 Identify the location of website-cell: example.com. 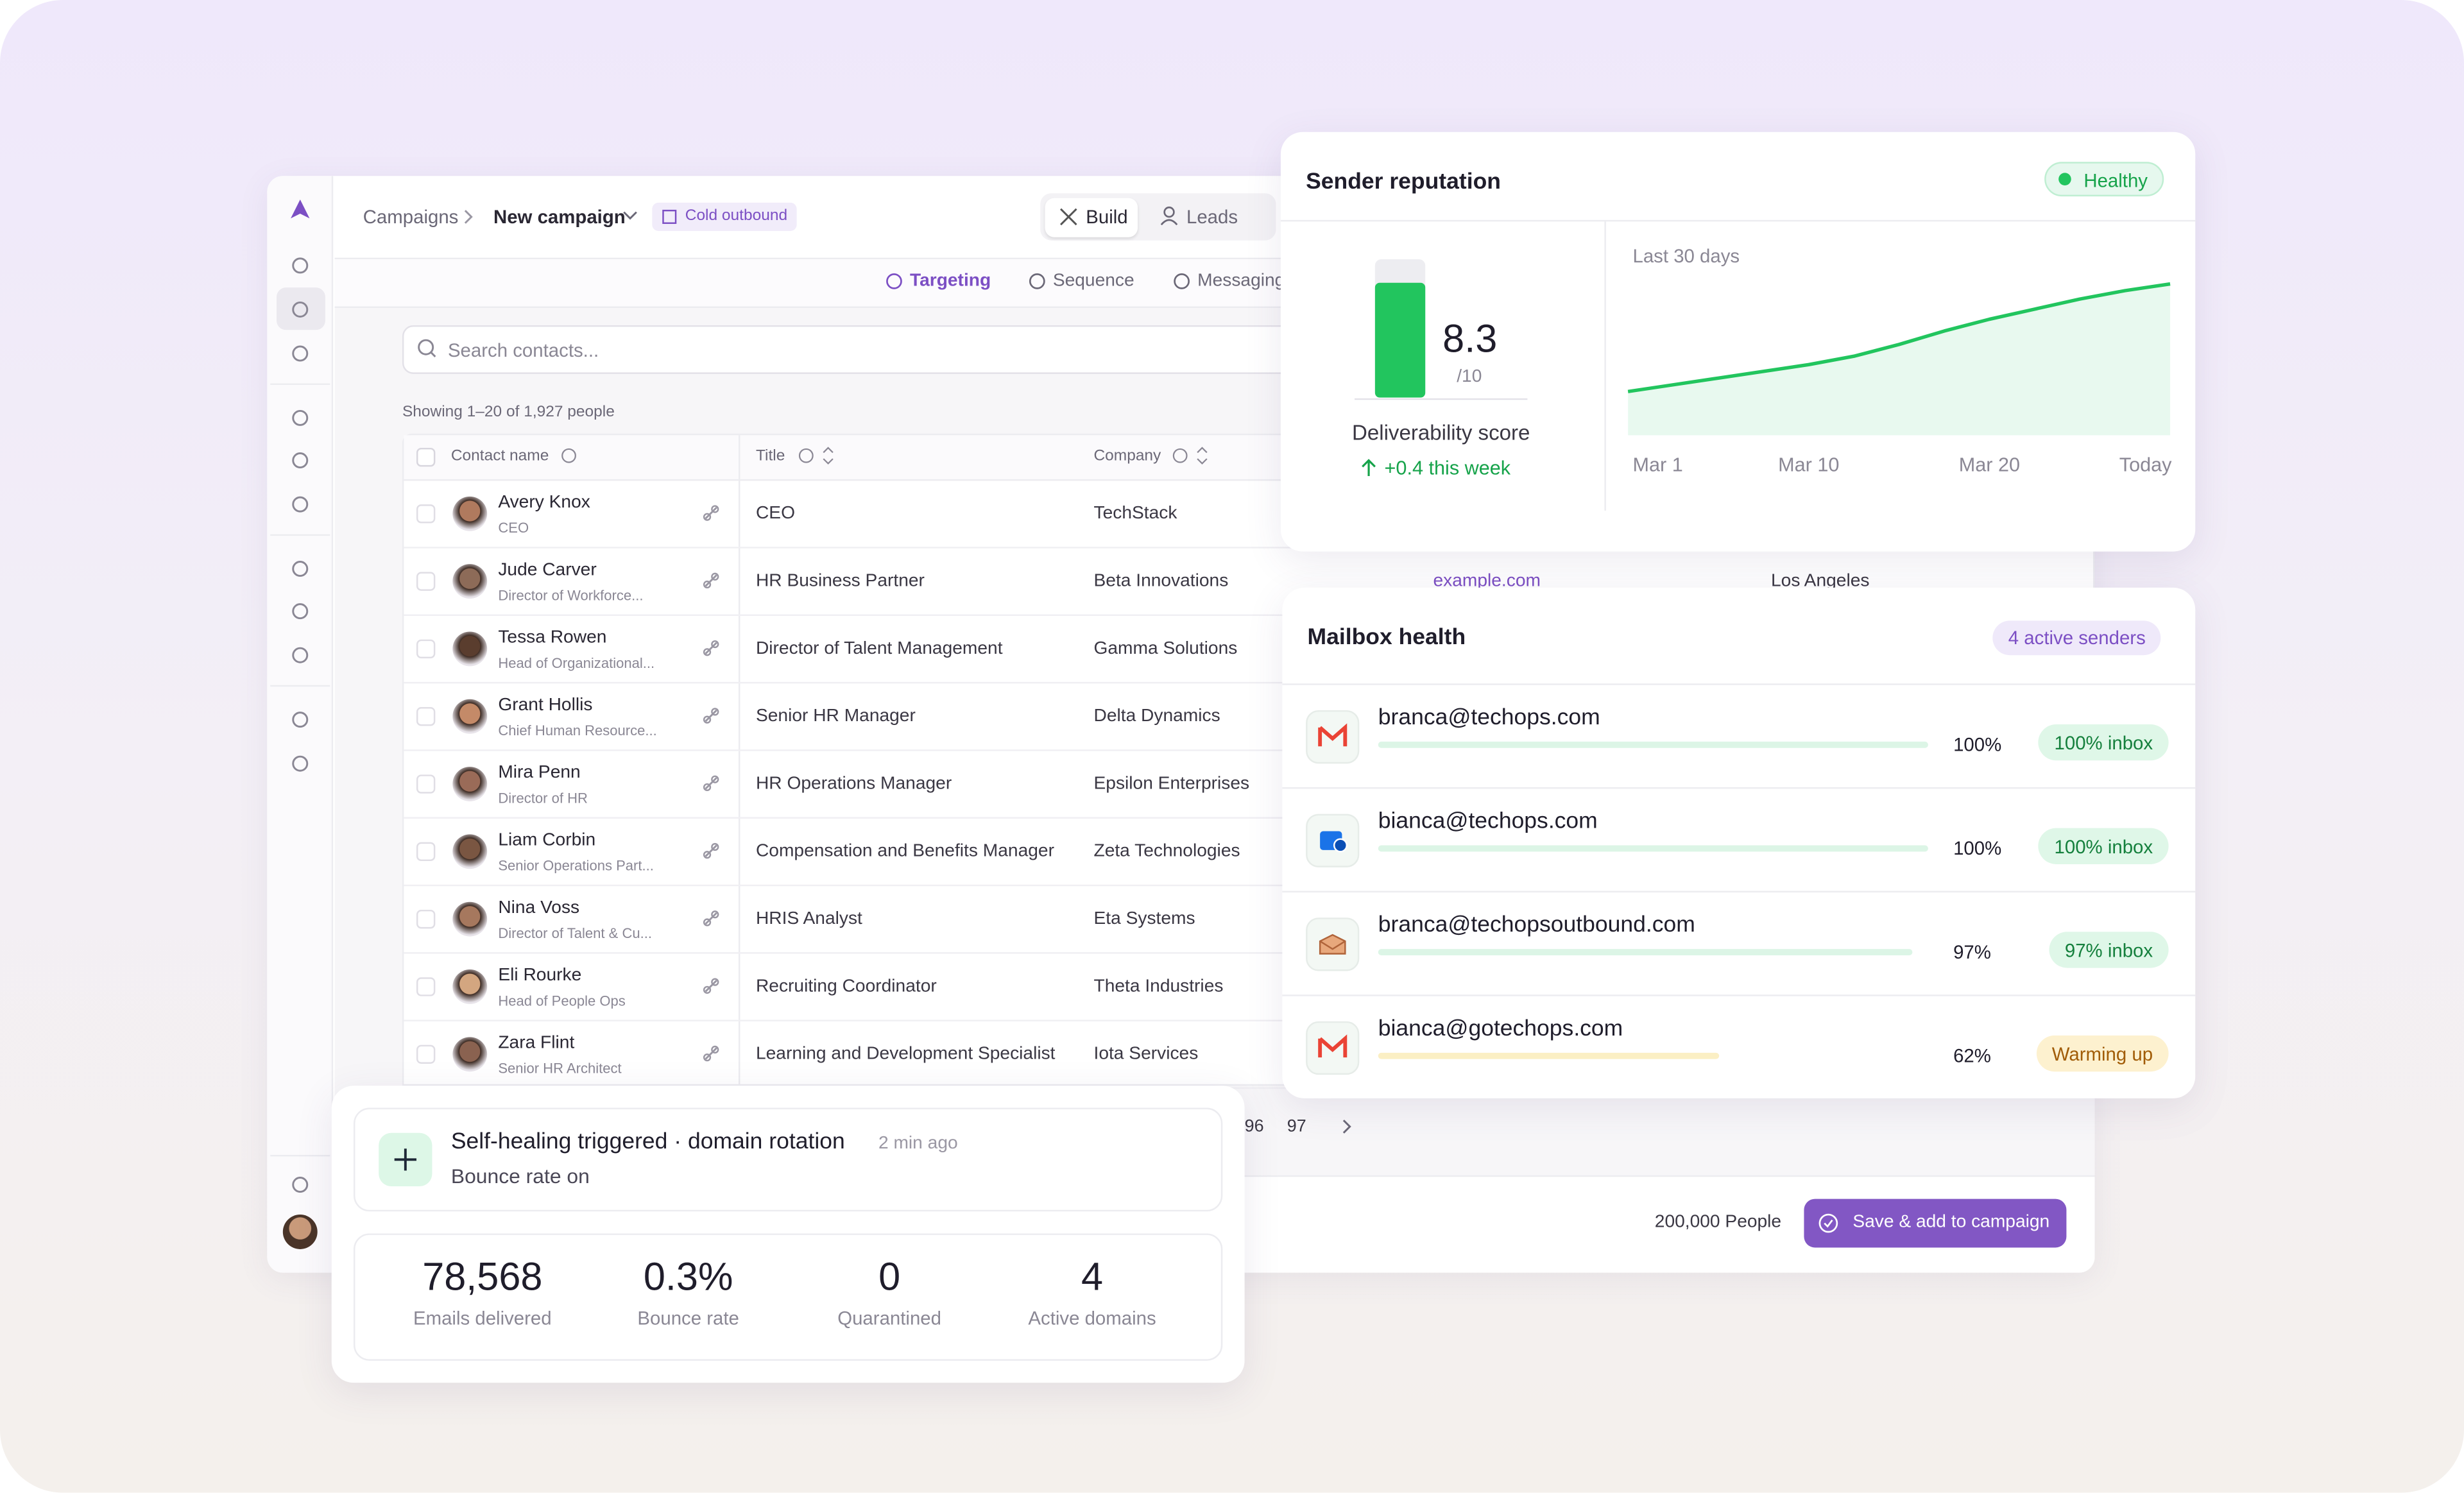
(1487, 581).